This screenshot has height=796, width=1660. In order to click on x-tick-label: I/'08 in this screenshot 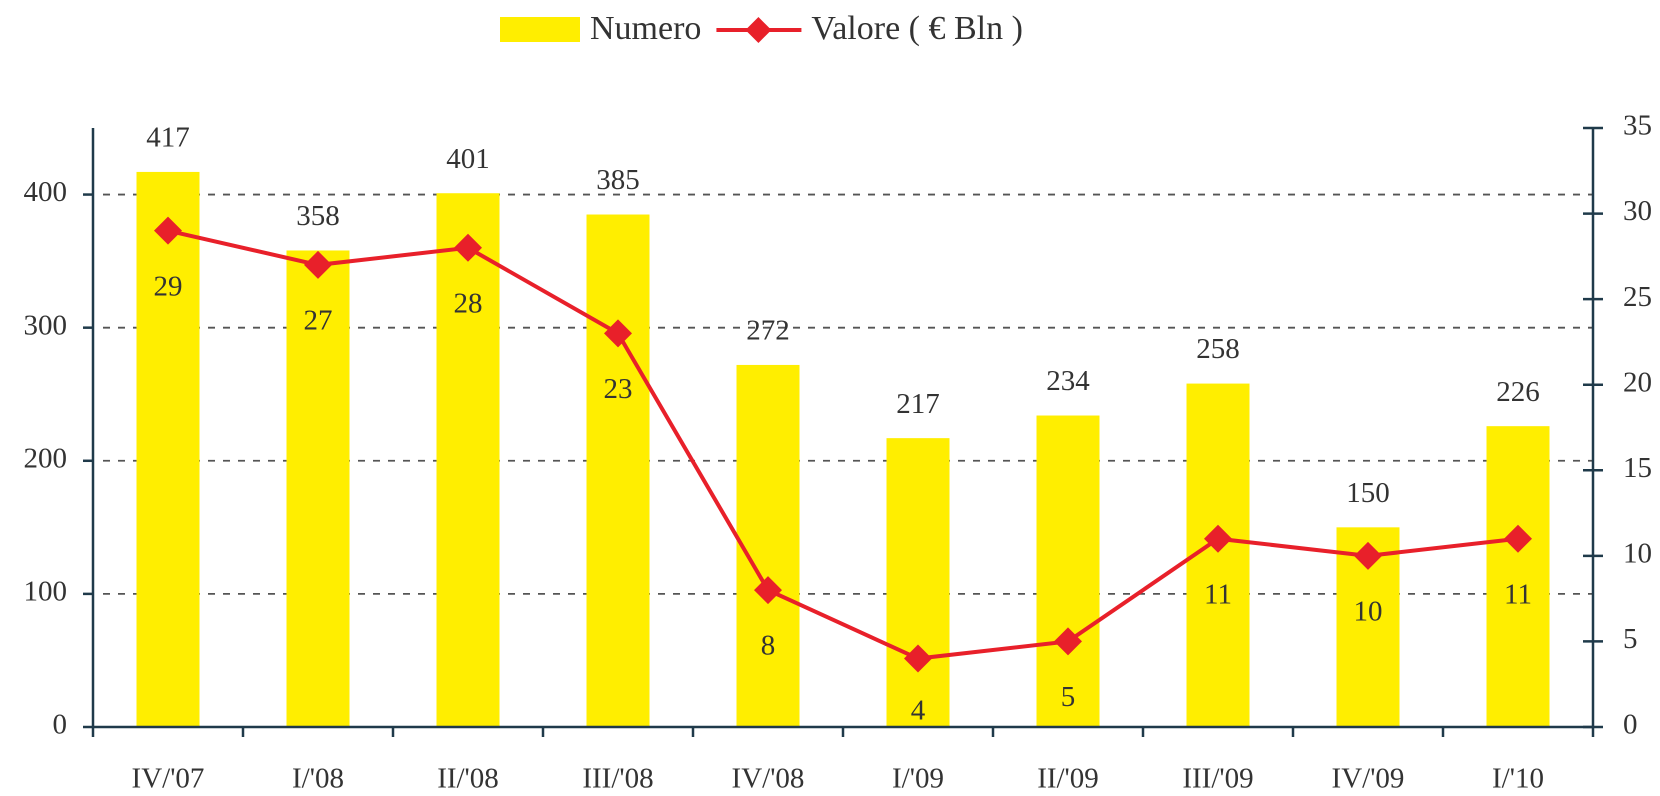, I will do `click(318, 779)`.